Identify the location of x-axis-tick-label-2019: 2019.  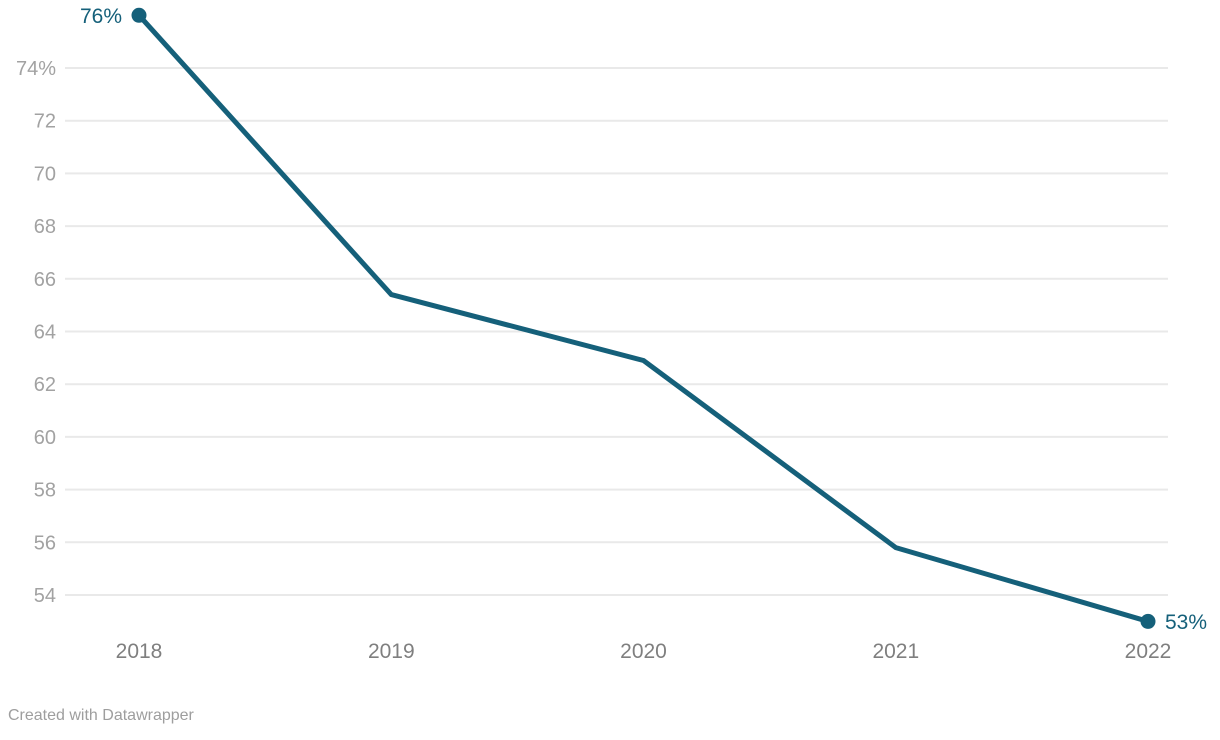
(391, 651).